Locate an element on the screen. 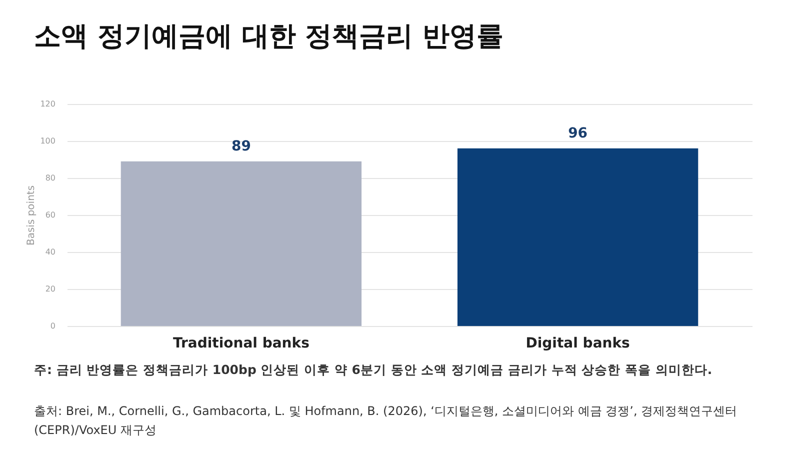 This screenshot has height=450, width=800. data-label: 89 is located at coordinates (241, 146).